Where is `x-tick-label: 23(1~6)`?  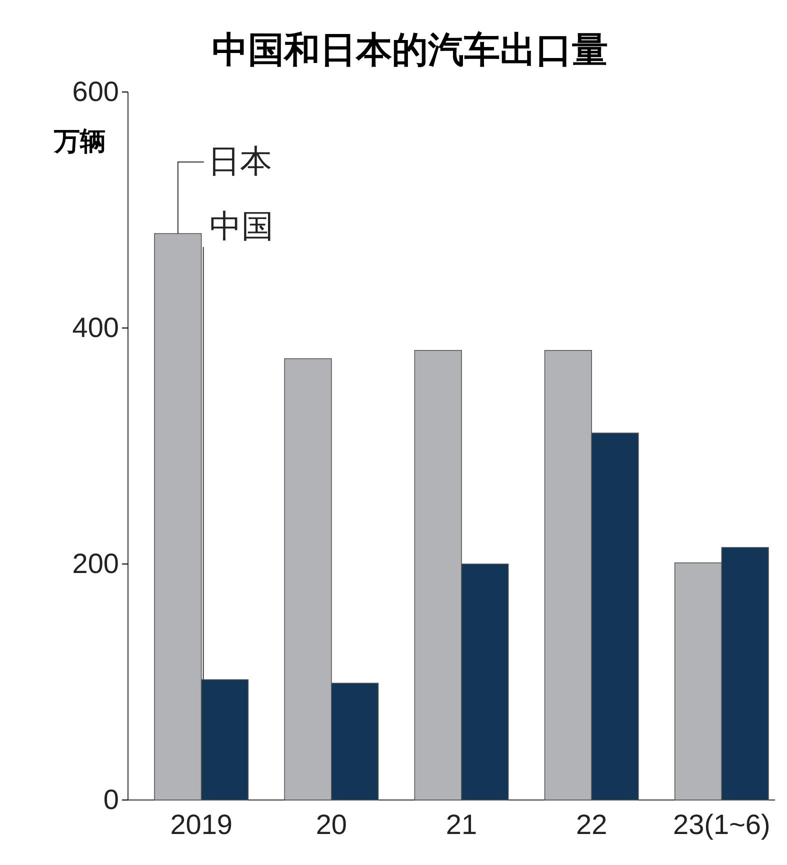 x-tick-label: 23(1~6) is located at coordinates (721, 824).